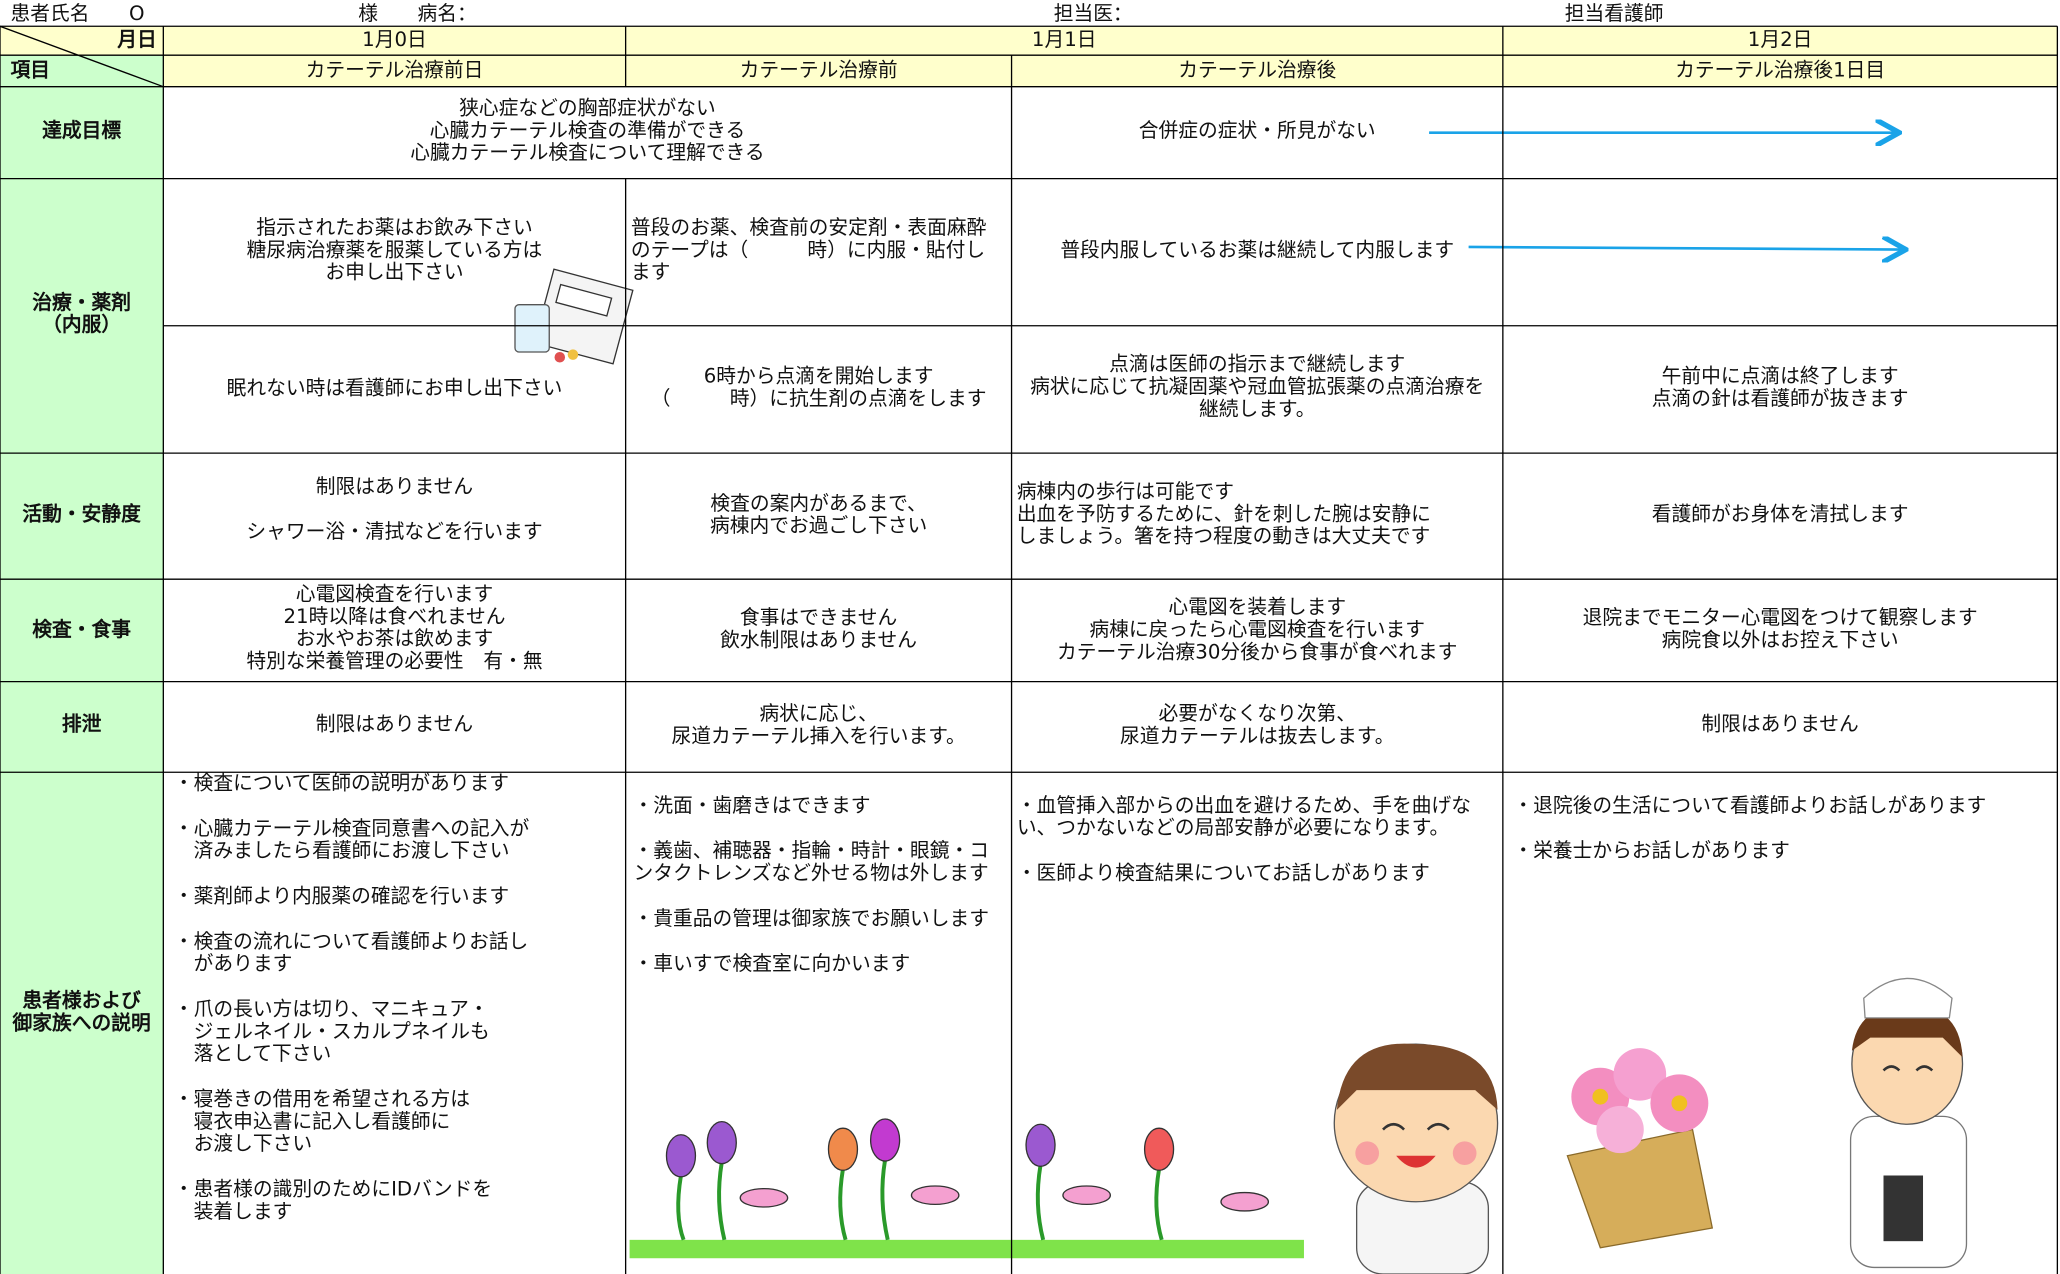 Image resolution: width=2060 pixels, height=1274 pixels. Describe the element at coordinates (30, 69) in the screenshot. I see `item-label: 項目` at that location.